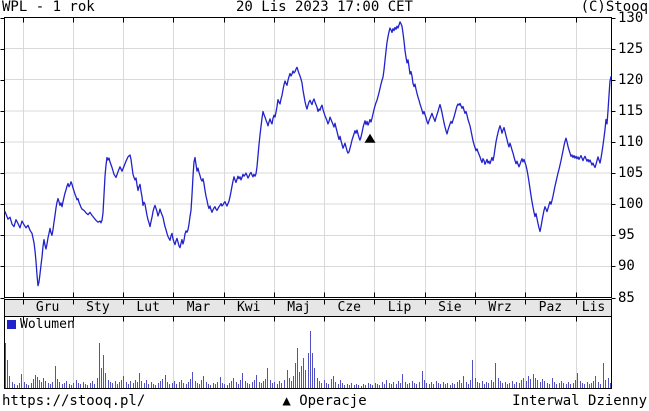  Describe the element at coordinates (324, 7) in the screenshot. I see `chart-datetime: 20 Lis 2023 17:00 CET` at that location.